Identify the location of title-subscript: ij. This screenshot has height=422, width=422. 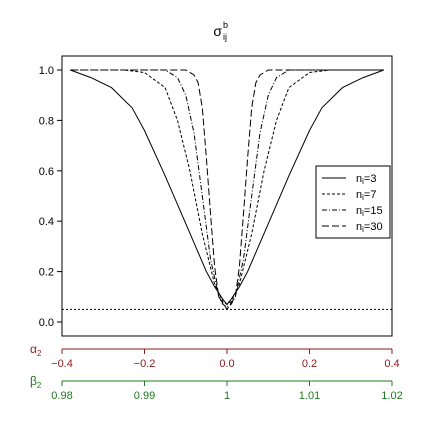
(225, 37).